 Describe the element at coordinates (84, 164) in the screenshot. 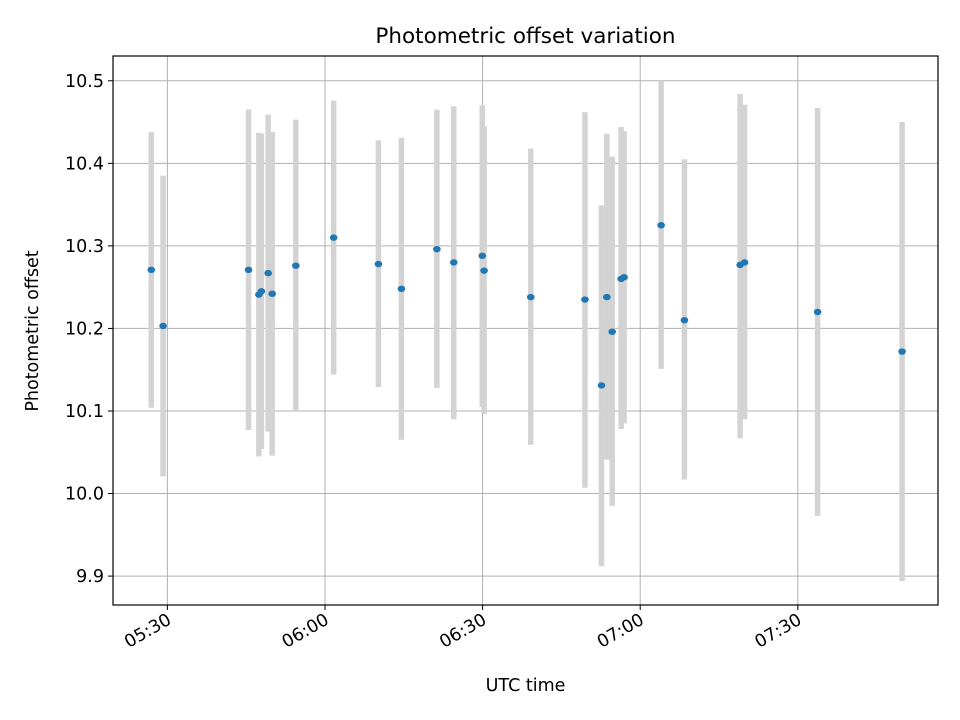

I see `y-tick-label: 10.4` at that location.